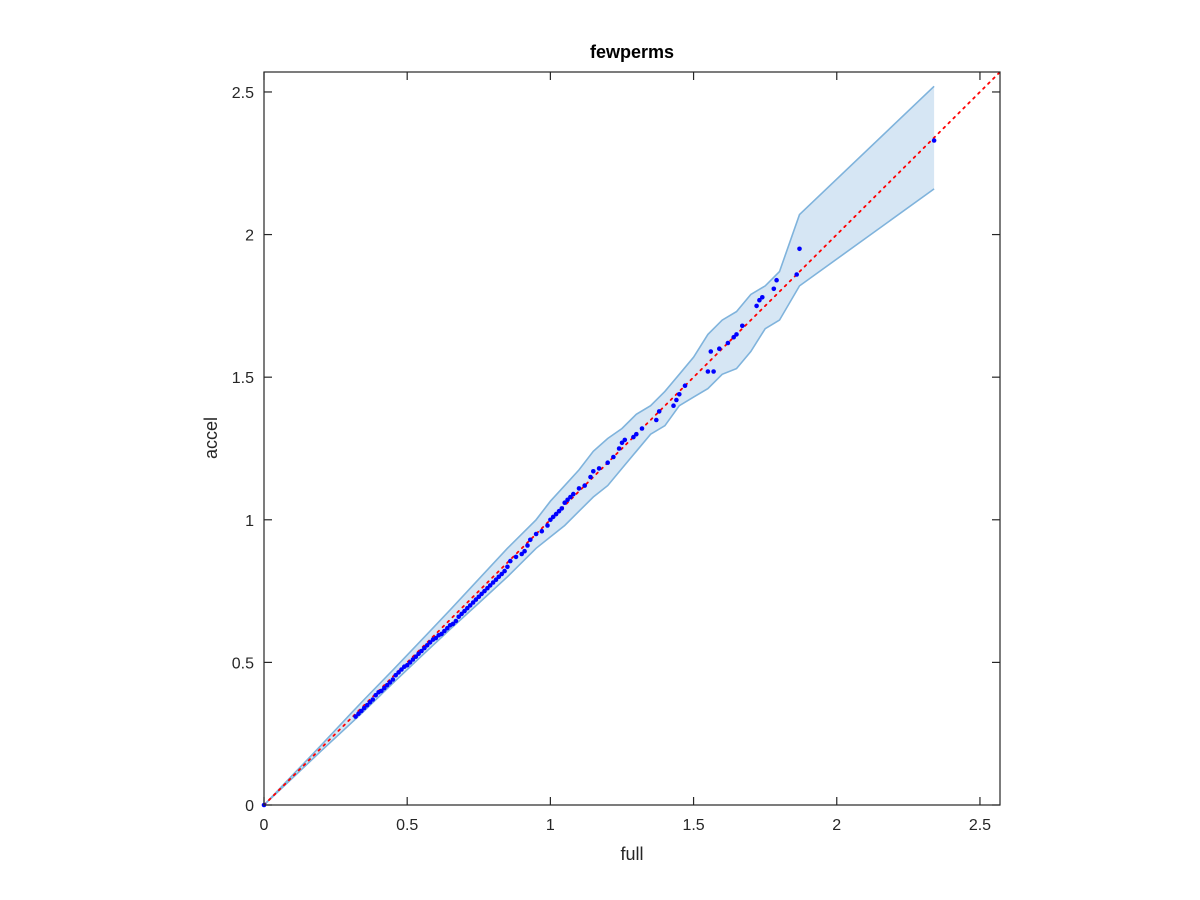  Describe the element at coordinates (264, 825) in the screenshot. I see `x-tick-label: 0` at that location.